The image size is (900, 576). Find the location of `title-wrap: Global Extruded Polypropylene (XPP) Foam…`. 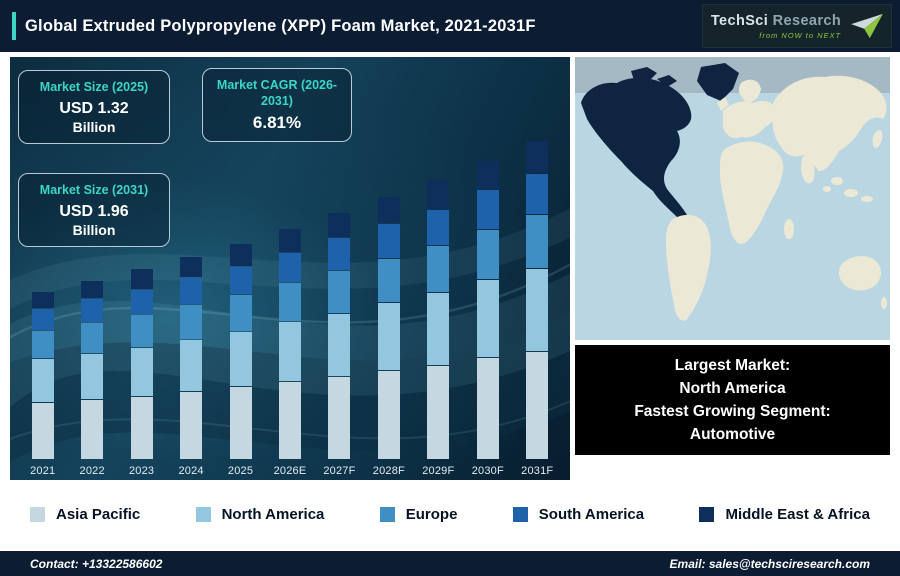

title-wrap: Global Extruded Polypropylene (XPP) Foam… is located at coordinates (274, 26).